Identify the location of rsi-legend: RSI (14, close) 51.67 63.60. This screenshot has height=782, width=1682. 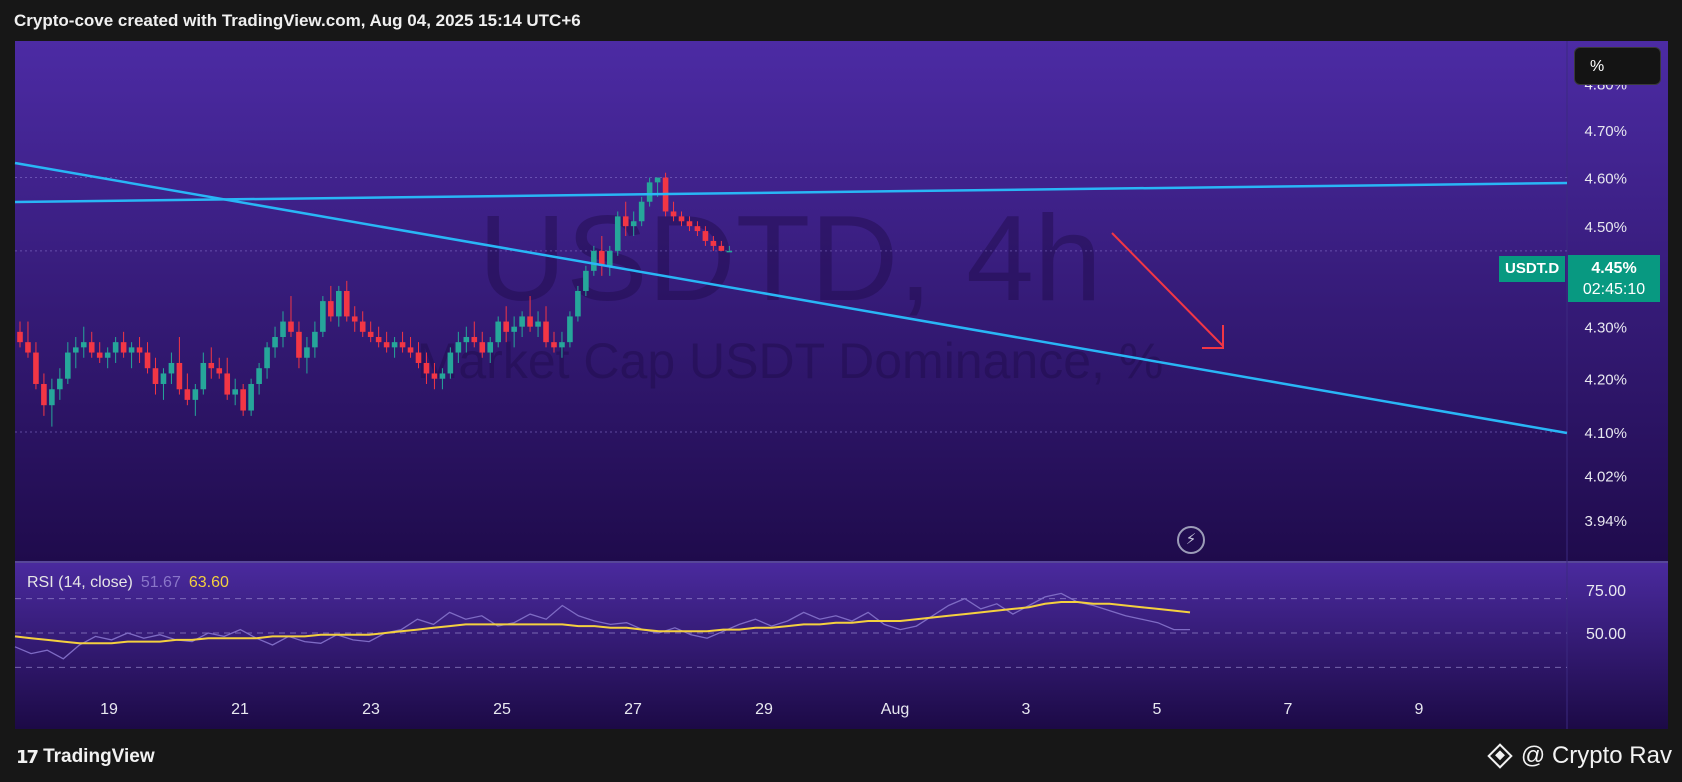
(128, 583).